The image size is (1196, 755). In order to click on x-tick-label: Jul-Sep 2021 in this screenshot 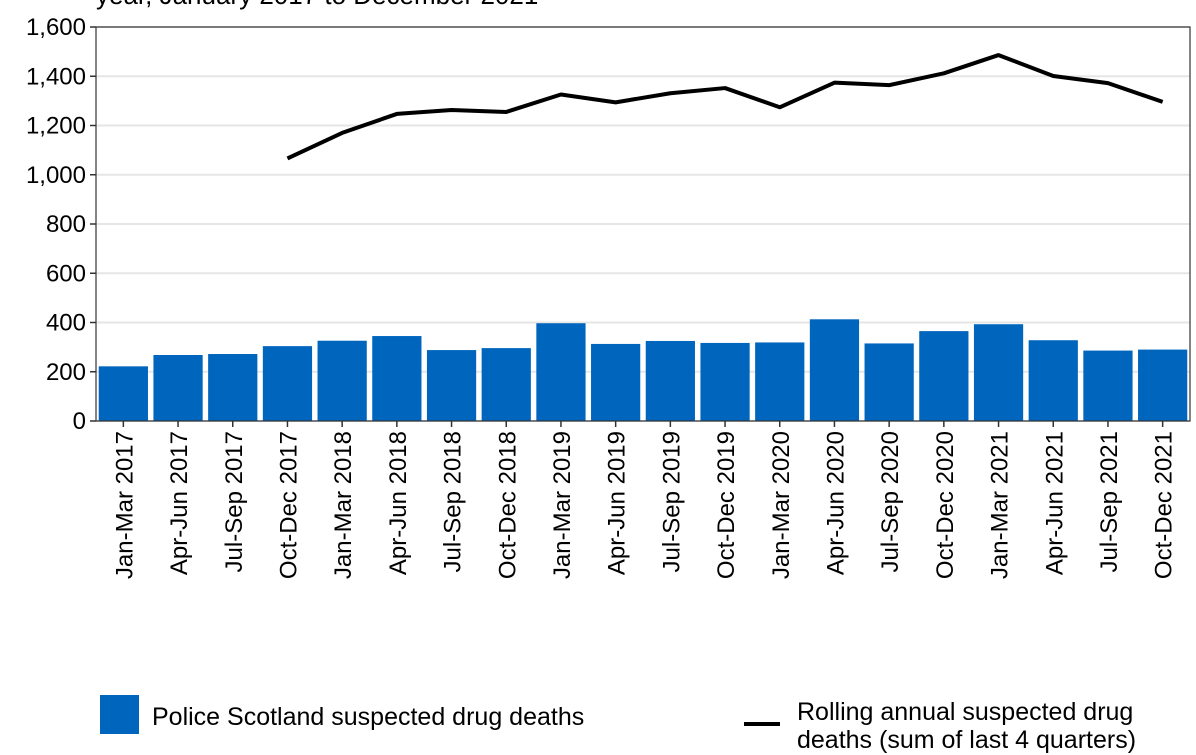, I will do `click(1109, 501)`.